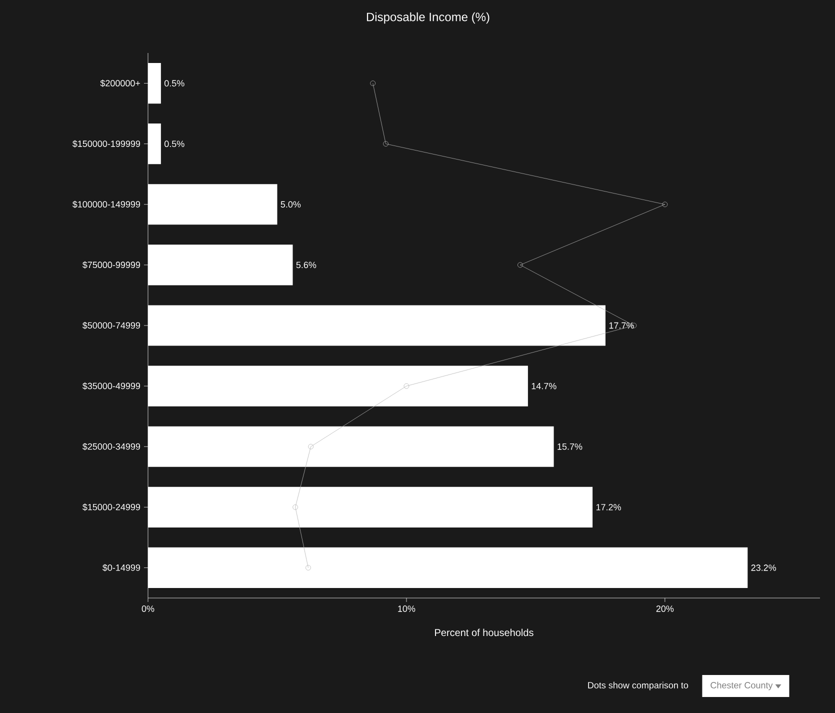 This screenshot has height=713, width=835. What do you see at coordinates (621, 325) in the screenshot?
I see `data-label: 17.7%` at bounding box center [621, 325].